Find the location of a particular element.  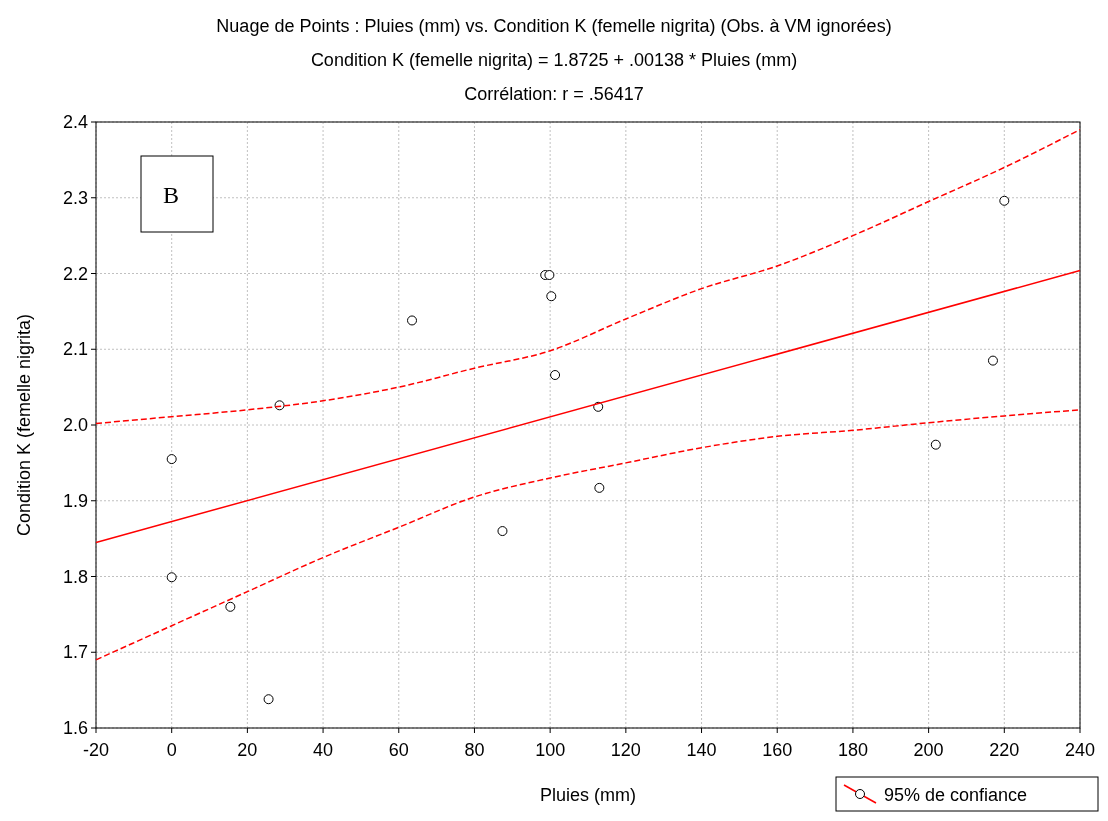

chart-subtitle: Condition K (femelle nigrita) = 1.8725 + .00138 * Pluies (mm) is located at coordinates (554, 60).